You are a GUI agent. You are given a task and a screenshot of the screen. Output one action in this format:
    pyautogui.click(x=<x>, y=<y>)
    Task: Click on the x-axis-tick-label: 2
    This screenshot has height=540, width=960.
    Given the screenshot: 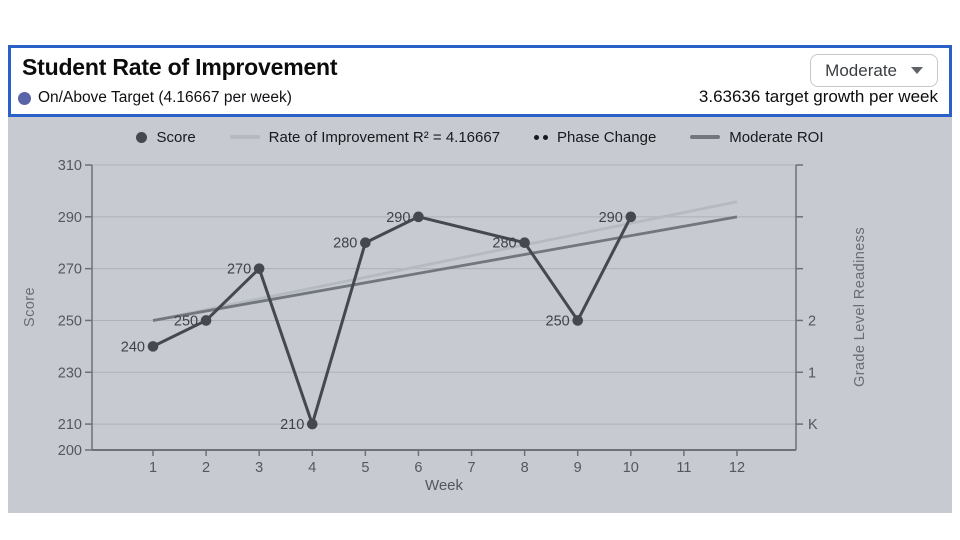 What is the action you would take?
    pyautogui.click(x=206, y=468)
    